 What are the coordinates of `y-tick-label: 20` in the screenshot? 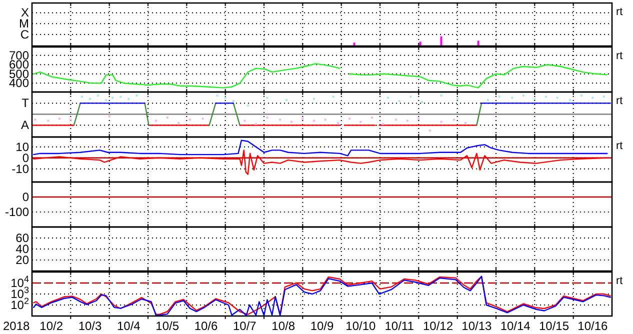 It's located at (23, 260).